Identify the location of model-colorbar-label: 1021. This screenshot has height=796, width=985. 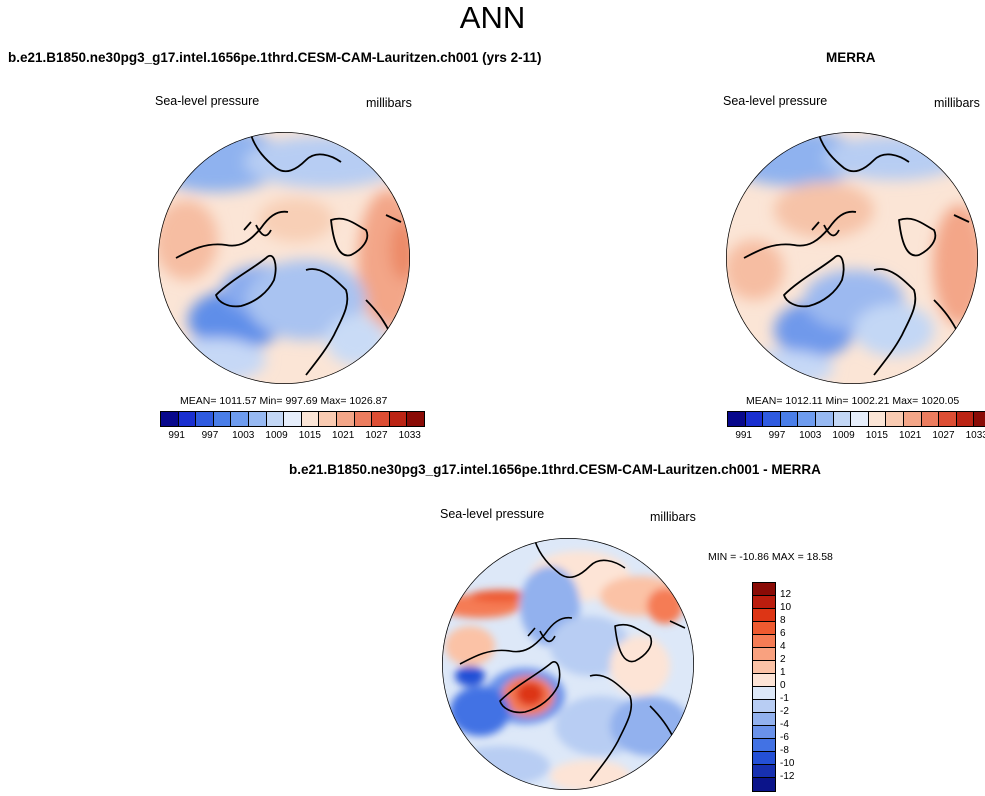
(343, 435).